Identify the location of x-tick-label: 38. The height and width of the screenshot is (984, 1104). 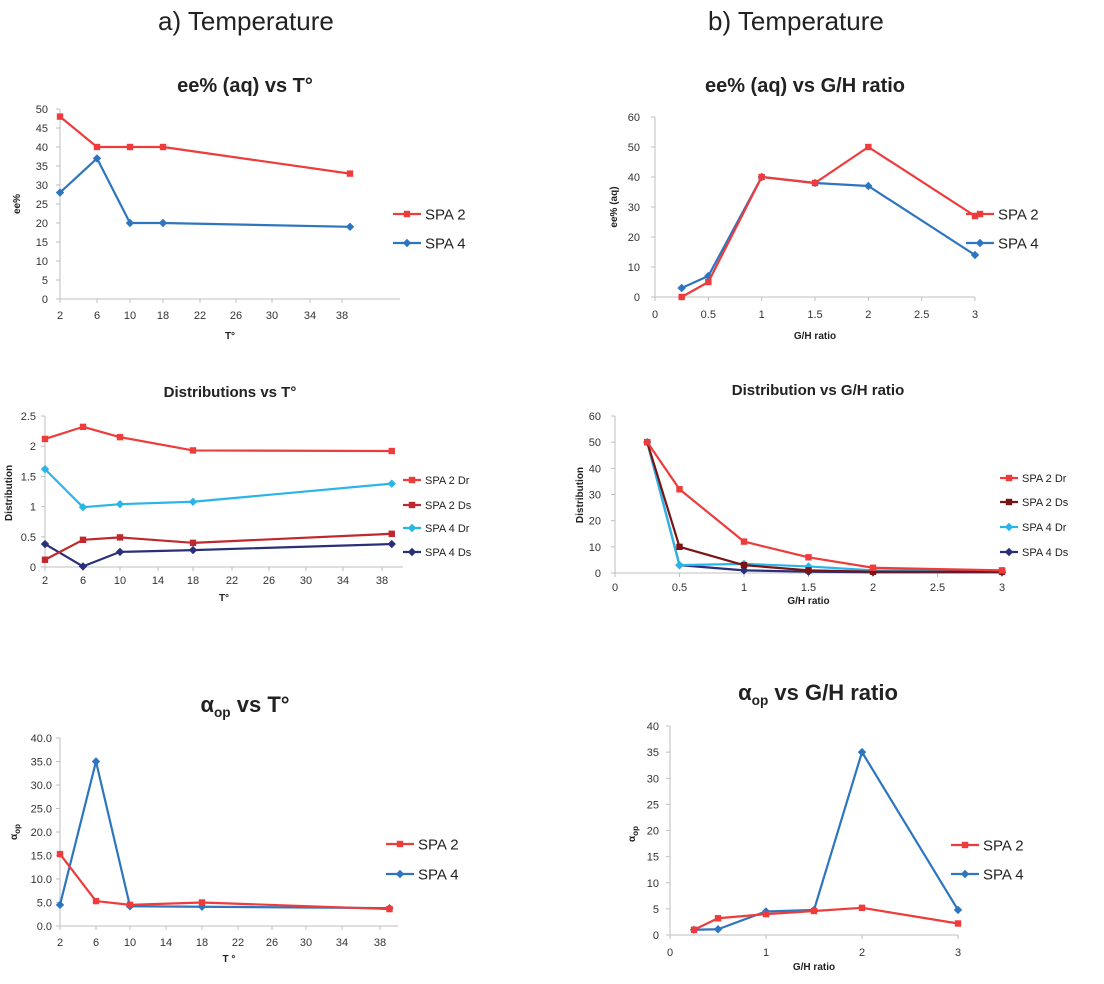
(380, 943).